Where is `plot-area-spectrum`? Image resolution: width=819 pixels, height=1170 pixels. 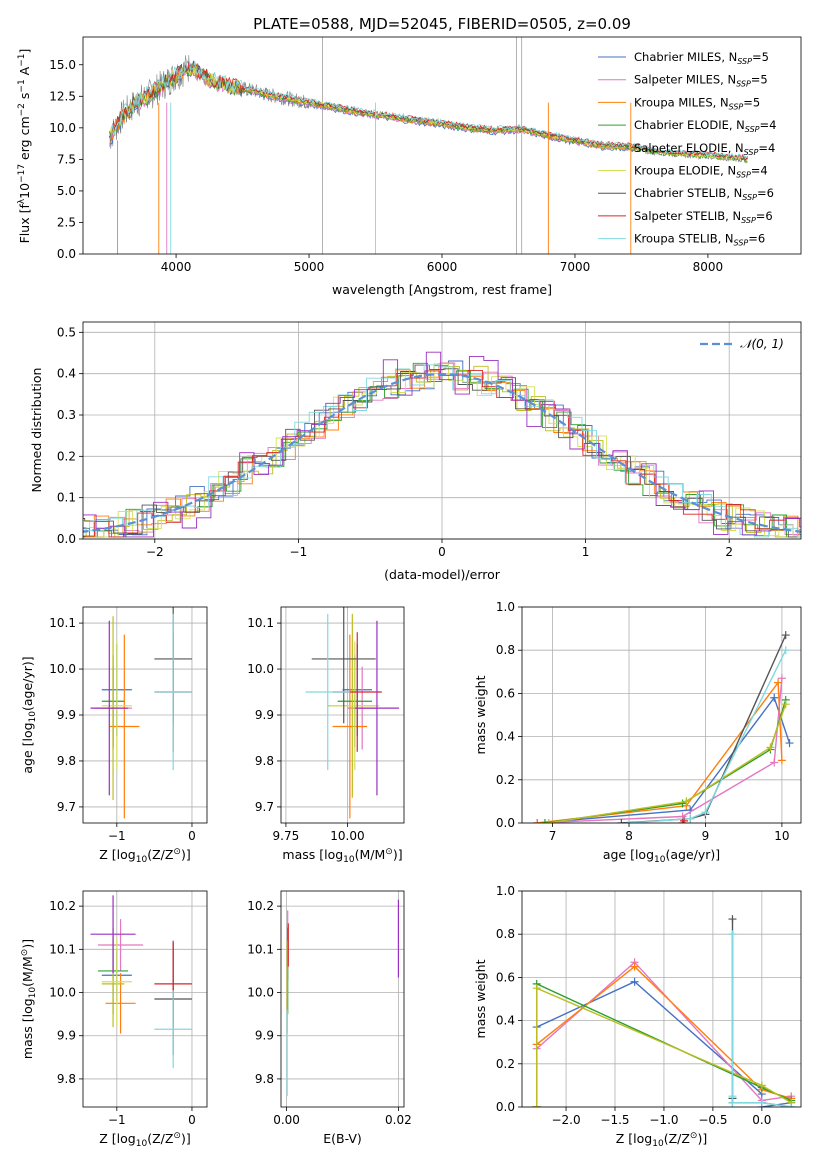
plot-area-spectrum is located at coordinates (429, 145).